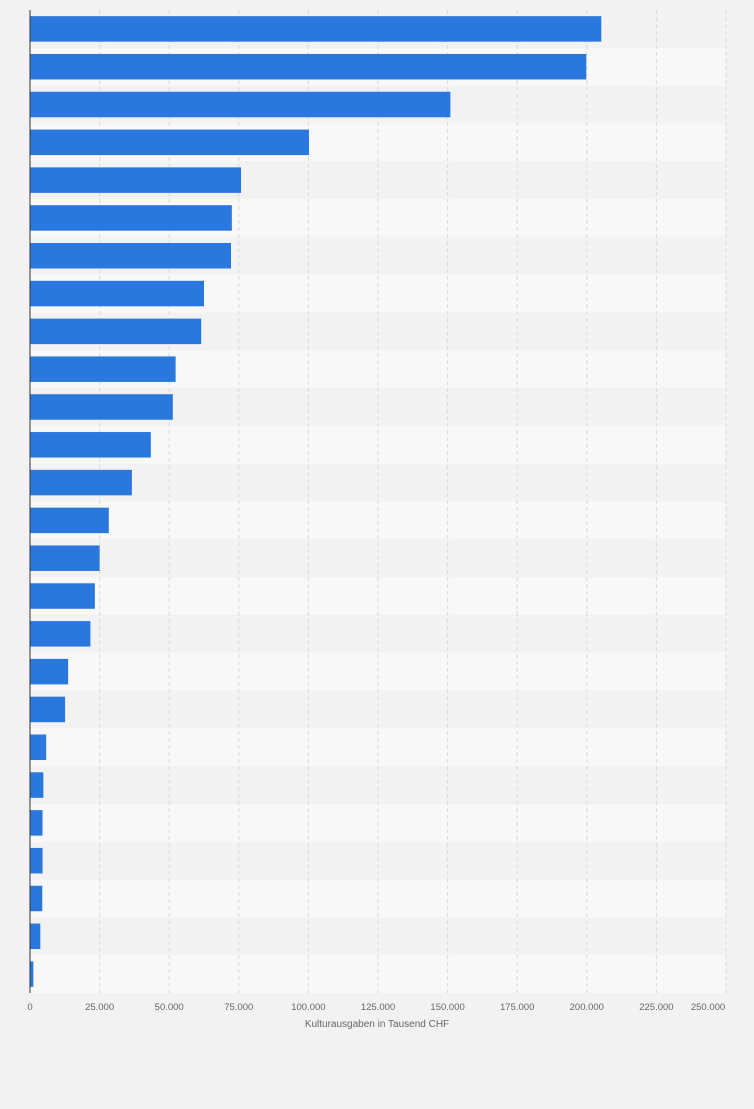  Describe the element at coordinates (377, 1024) in the screenshot. I see `x-axis-title: Kulturausgaben in Tausend CHF` at that location.